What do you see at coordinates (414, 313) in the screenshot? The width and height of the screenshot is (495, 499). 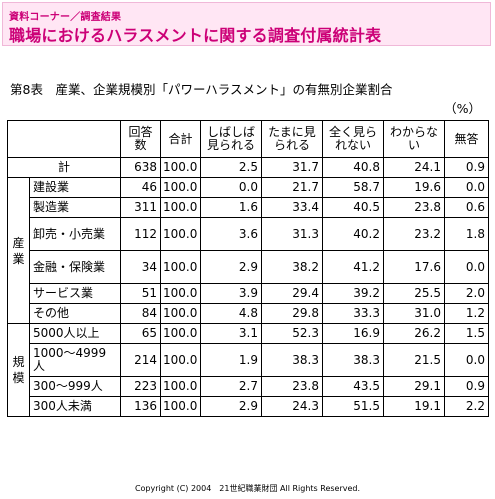 I see `cell: 31.0` at bounding box center [414, 313].